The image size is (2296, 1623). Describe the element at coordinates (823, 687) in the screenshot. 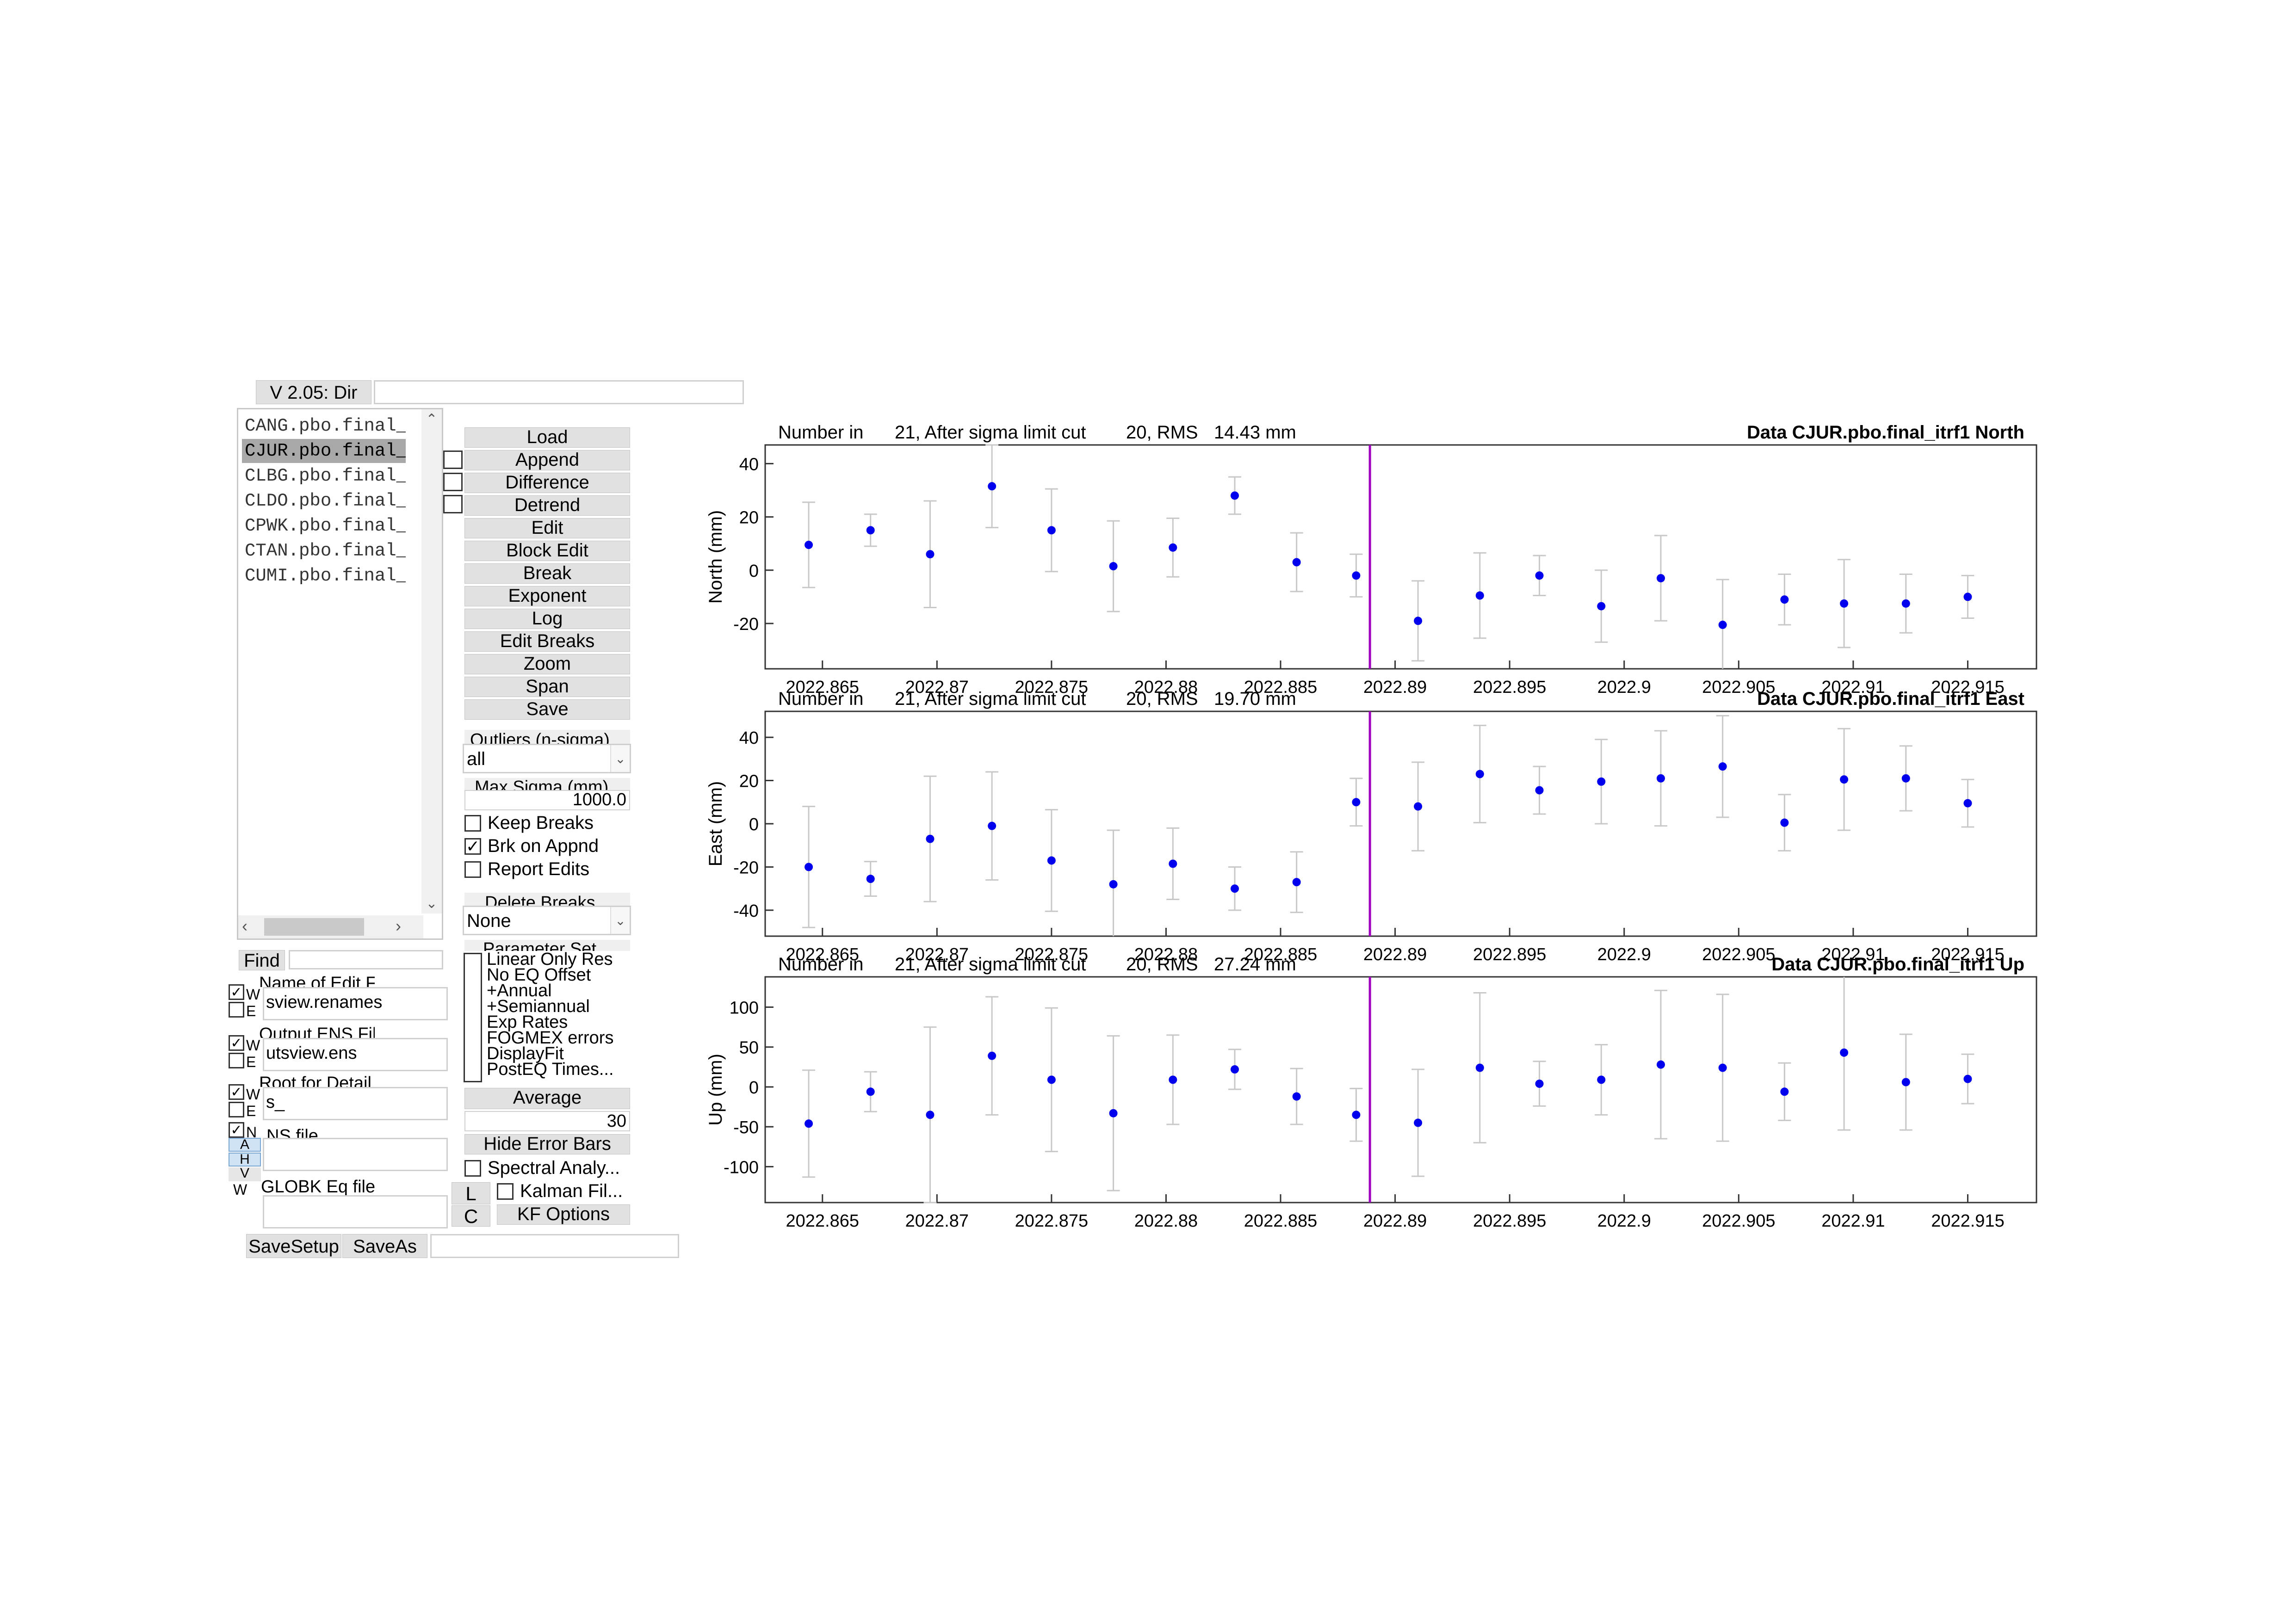

I see `x-tick-label: 2022.865` at that location.